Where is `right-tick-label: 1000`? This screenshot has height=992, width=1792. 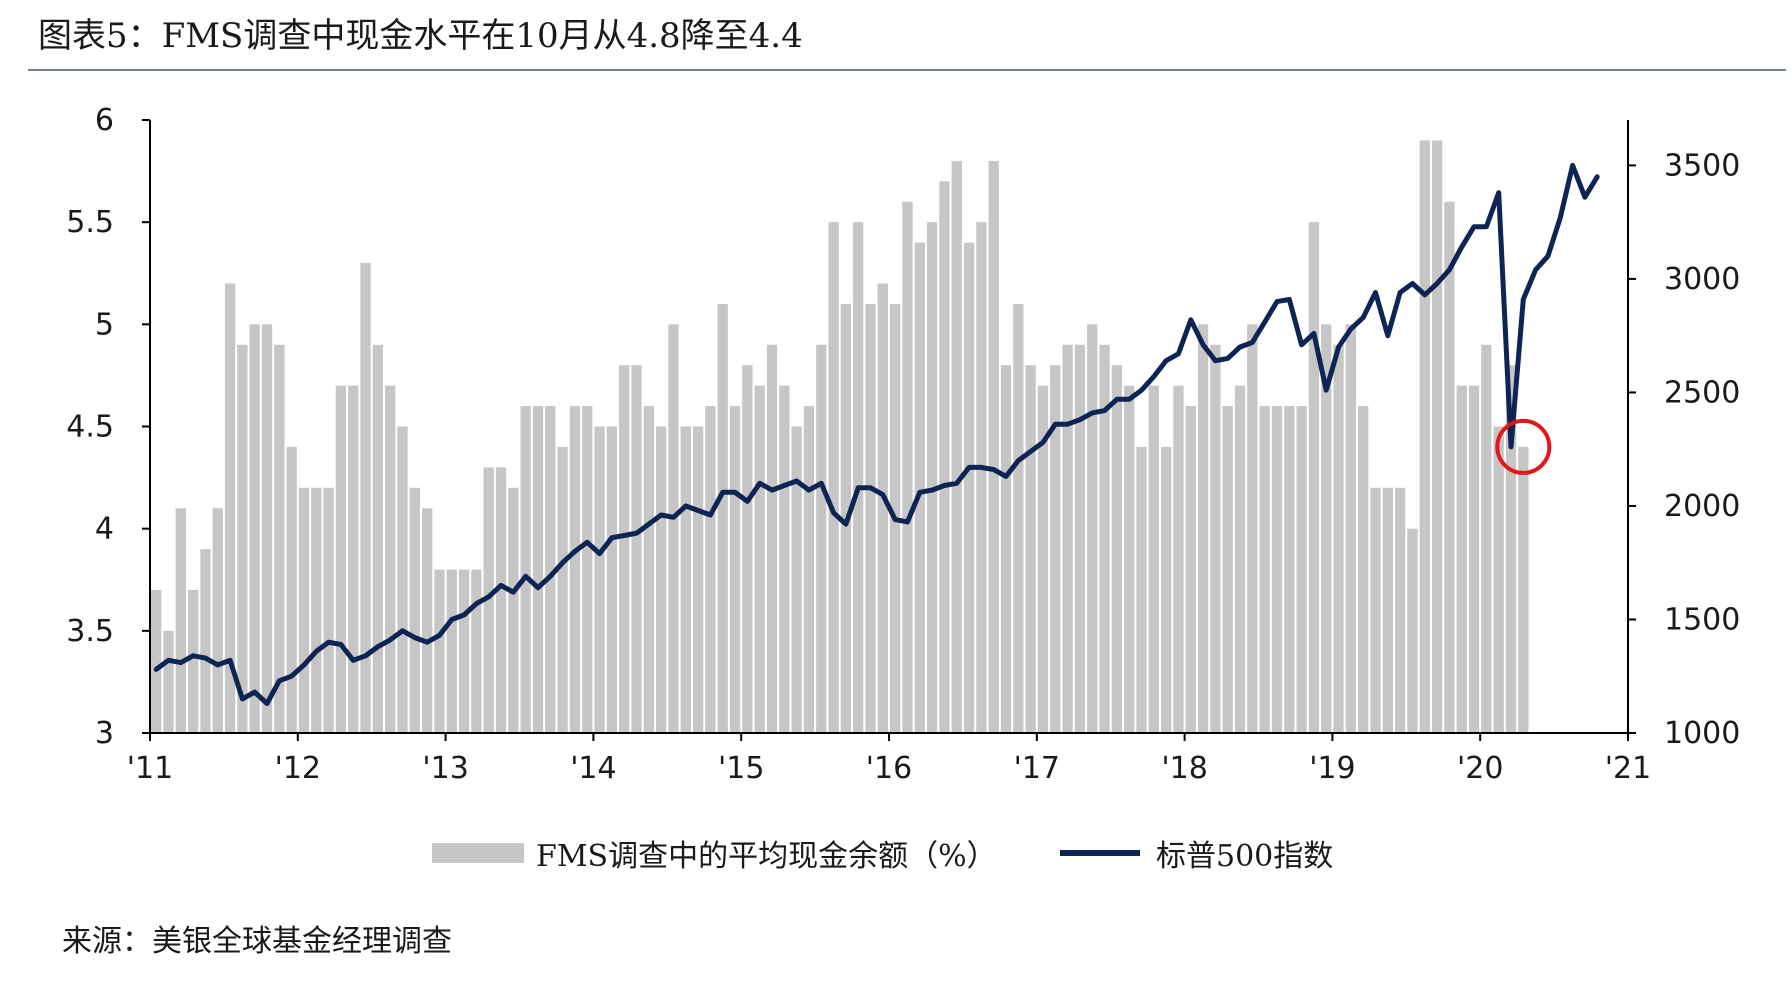
right-tick-label: 1000 is located at coordinates (1702, 733).